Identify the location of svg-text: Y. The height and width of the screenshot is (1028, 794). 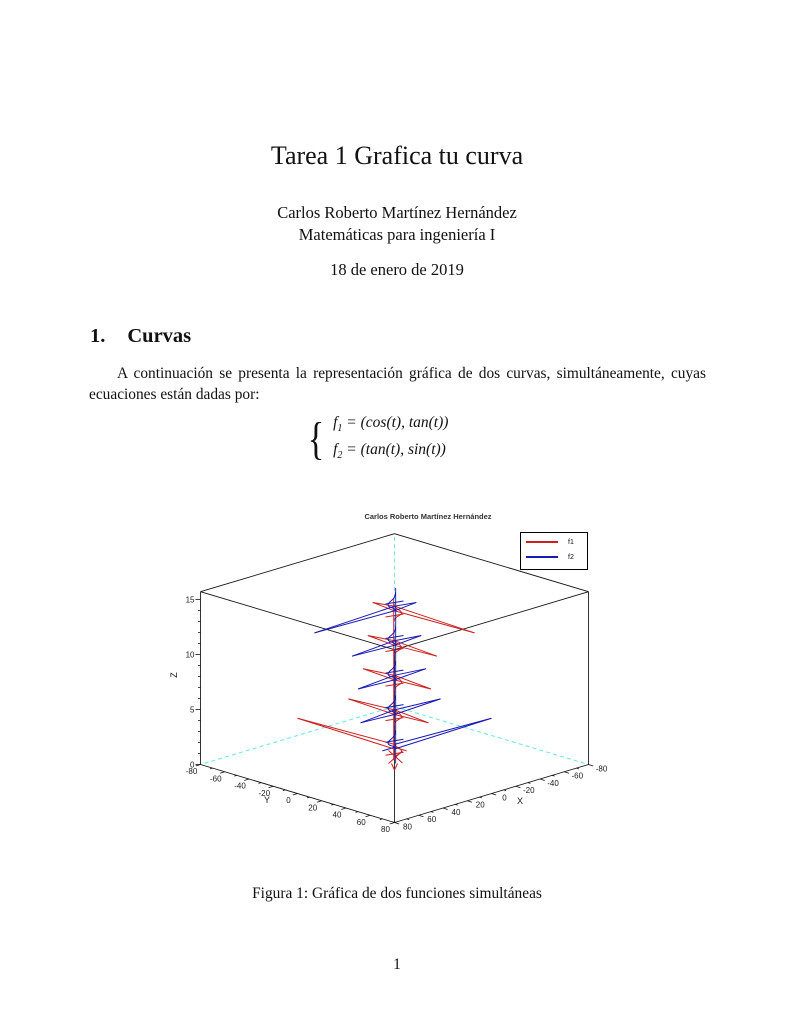
(267, 800).